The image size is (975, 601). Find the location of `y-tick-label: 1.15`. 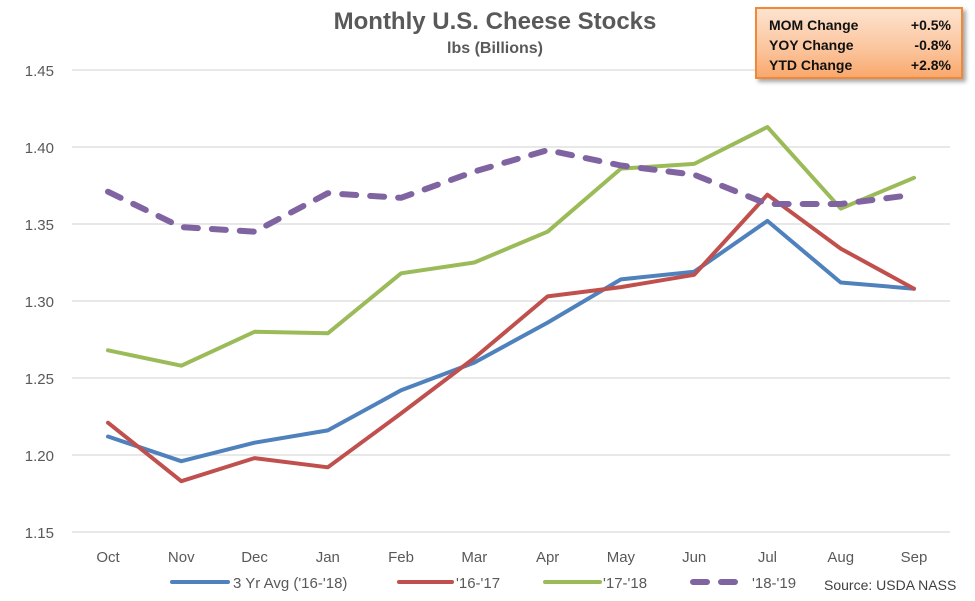

y-tick-label: 1.15 is located at coordinates (39, 533).